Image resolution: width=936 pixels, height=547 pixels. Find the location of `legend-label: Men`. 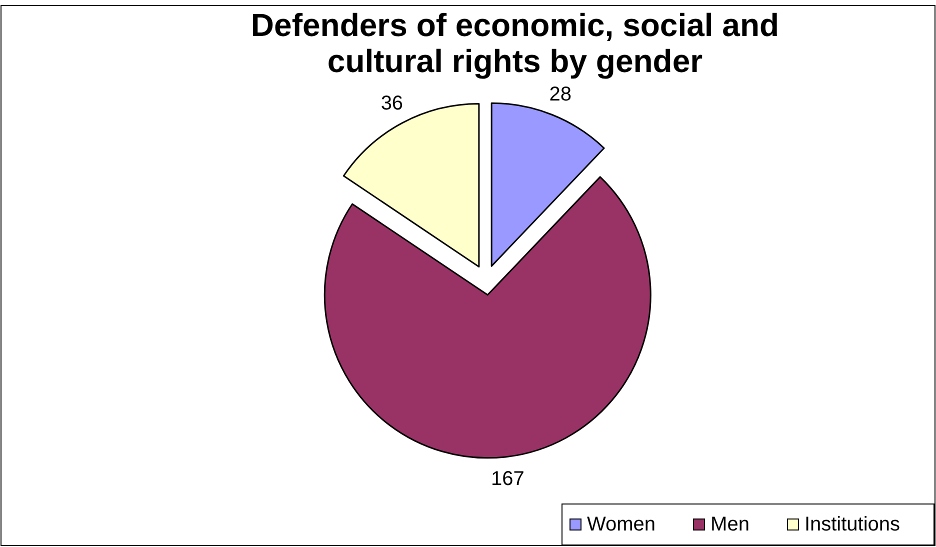

legend-label: Men is located at coordinates (730, 525).